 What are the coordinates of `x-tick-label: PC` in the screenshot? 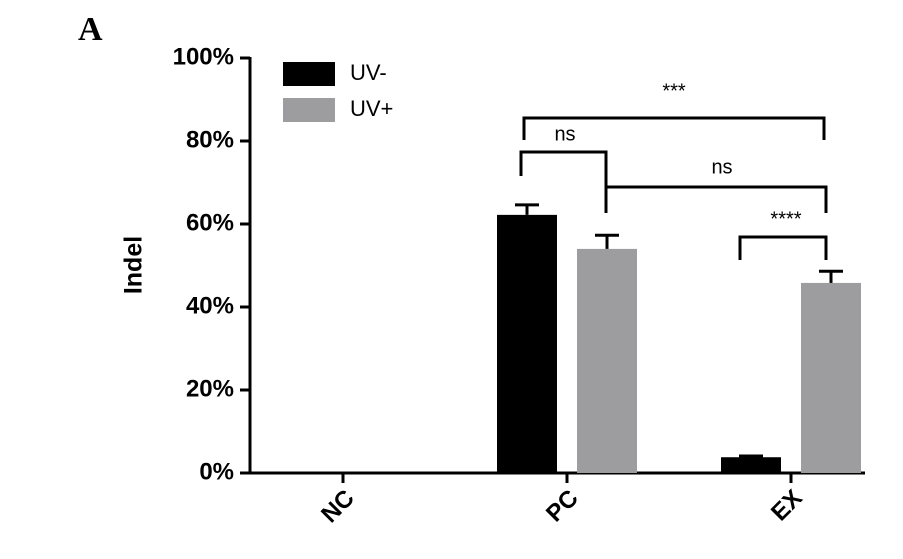 It's located at (562, 506).